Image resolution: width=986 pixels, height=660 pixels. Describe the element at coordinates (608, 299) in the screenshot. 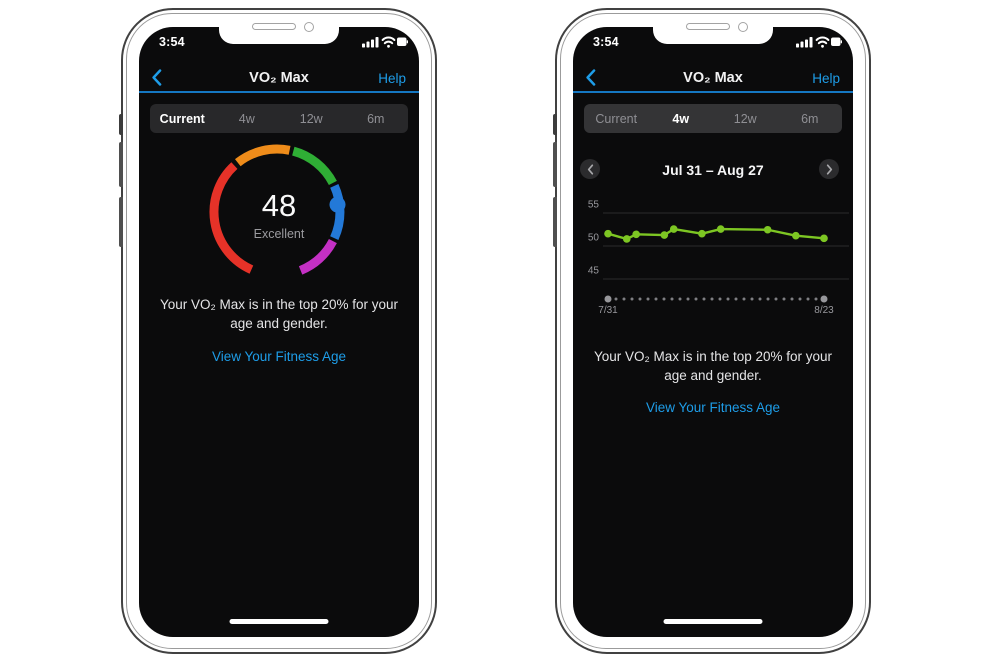

I see `scrubber-start-handle` at that location.